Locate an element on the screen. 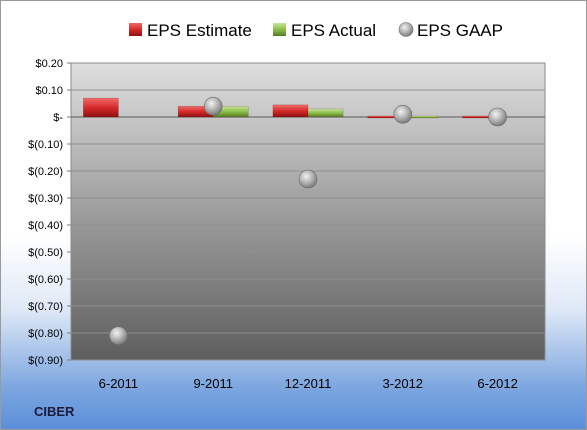 The width and height of the screenshot is (587, 430). x-tick-label: 6-2011 is located at coordinates (119, 383).